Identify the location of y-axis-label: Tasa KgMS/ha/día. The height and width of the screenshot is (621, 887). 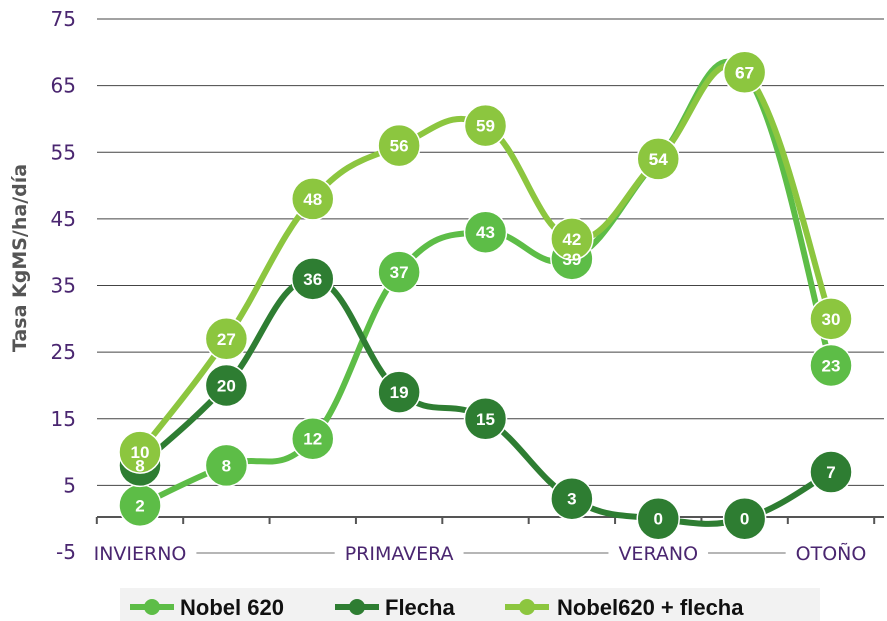
(20, 258).